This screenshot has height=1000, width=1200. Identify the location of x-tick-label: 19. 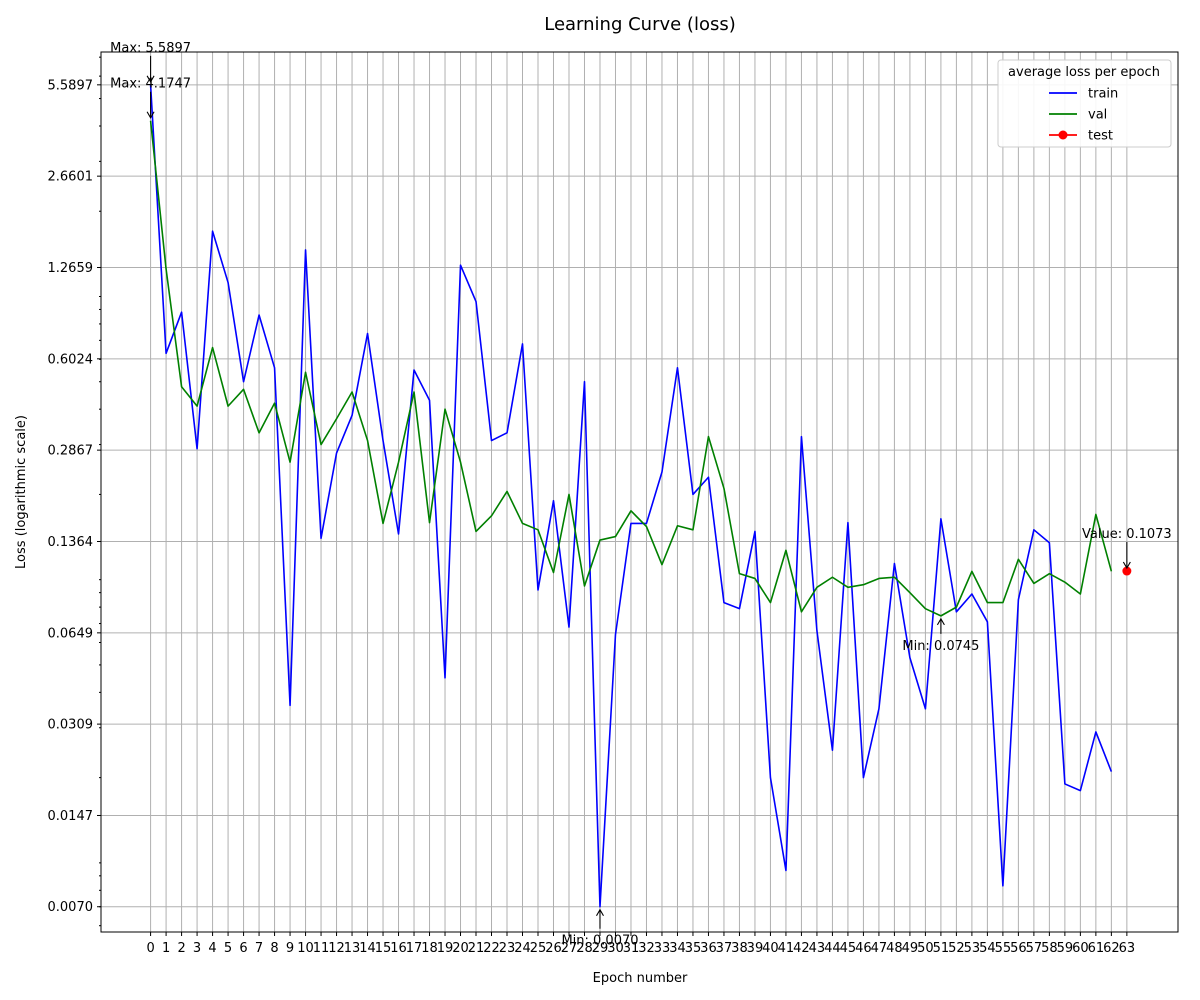
(445, 948).